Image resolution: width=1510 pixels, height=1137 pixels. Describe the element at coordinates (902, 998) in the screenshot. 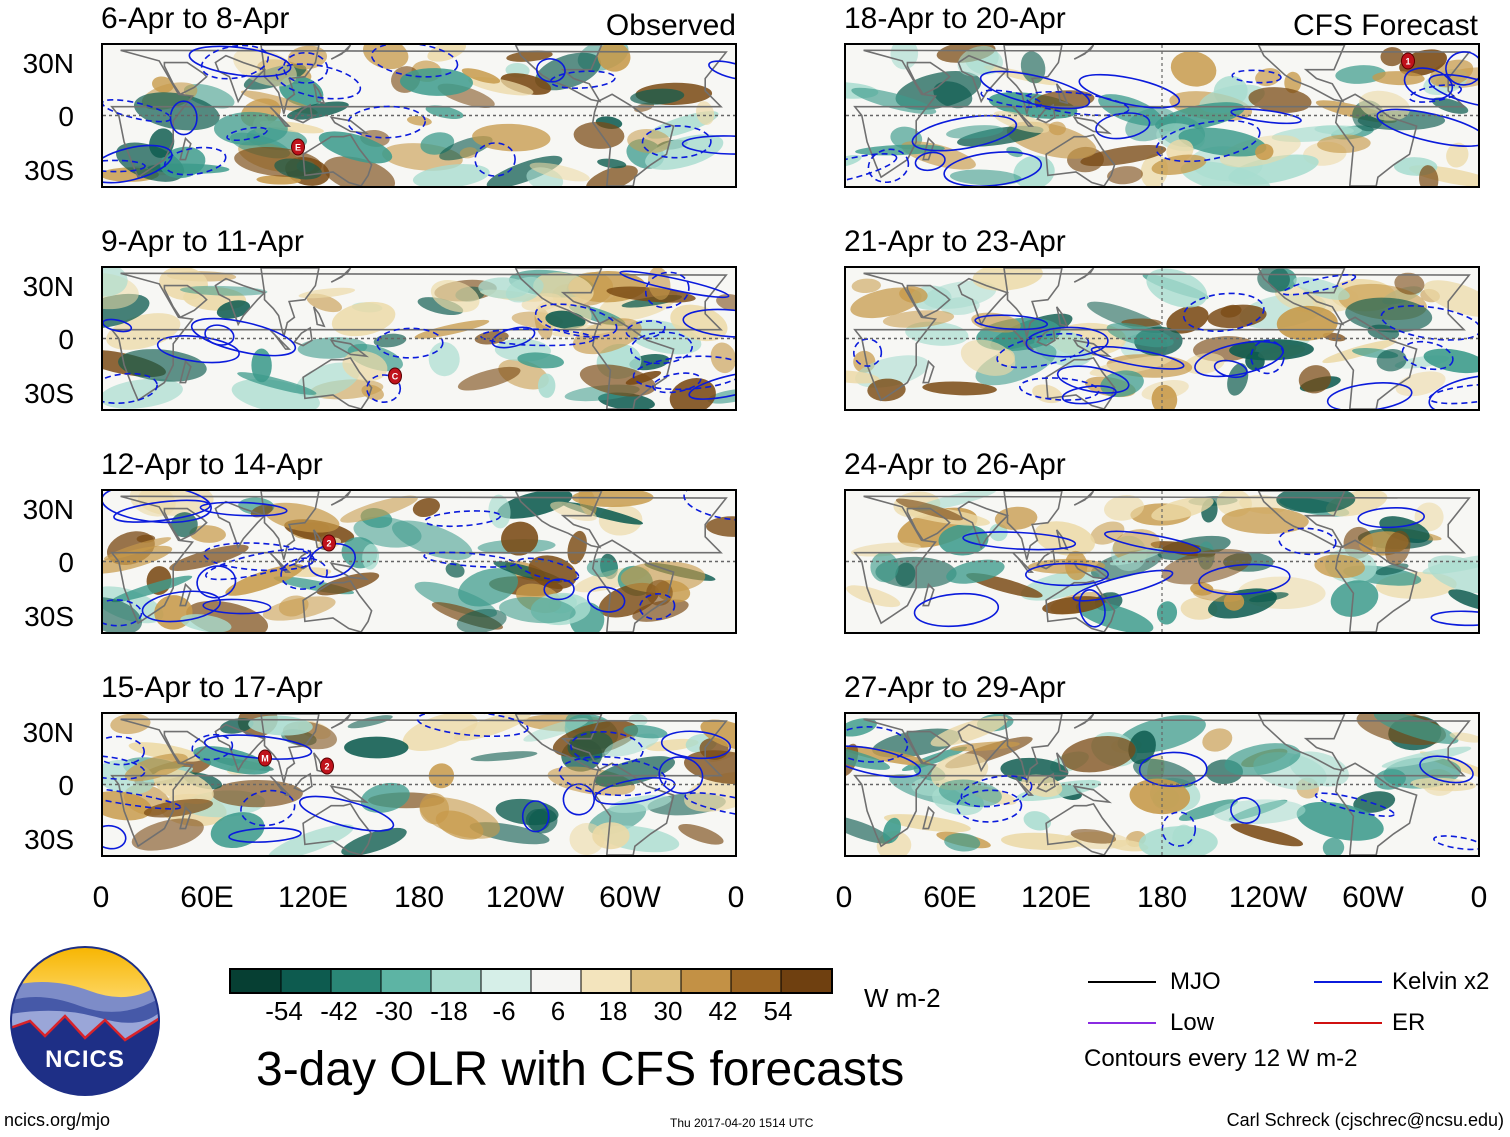

I see `colorbar-units: W m-2` at that location.